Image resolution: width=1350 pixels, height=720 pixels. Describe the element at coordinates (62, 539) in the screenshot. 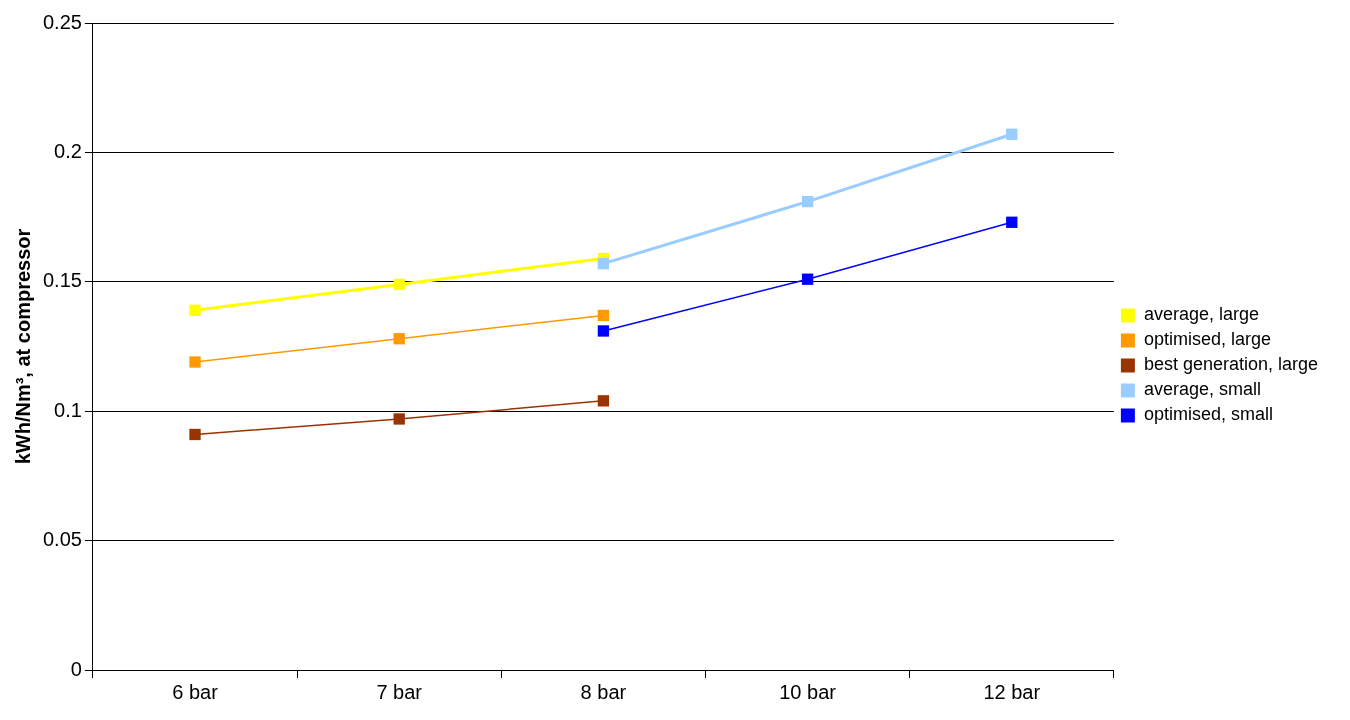

I see `y-tick-label: 0.05` at that location.